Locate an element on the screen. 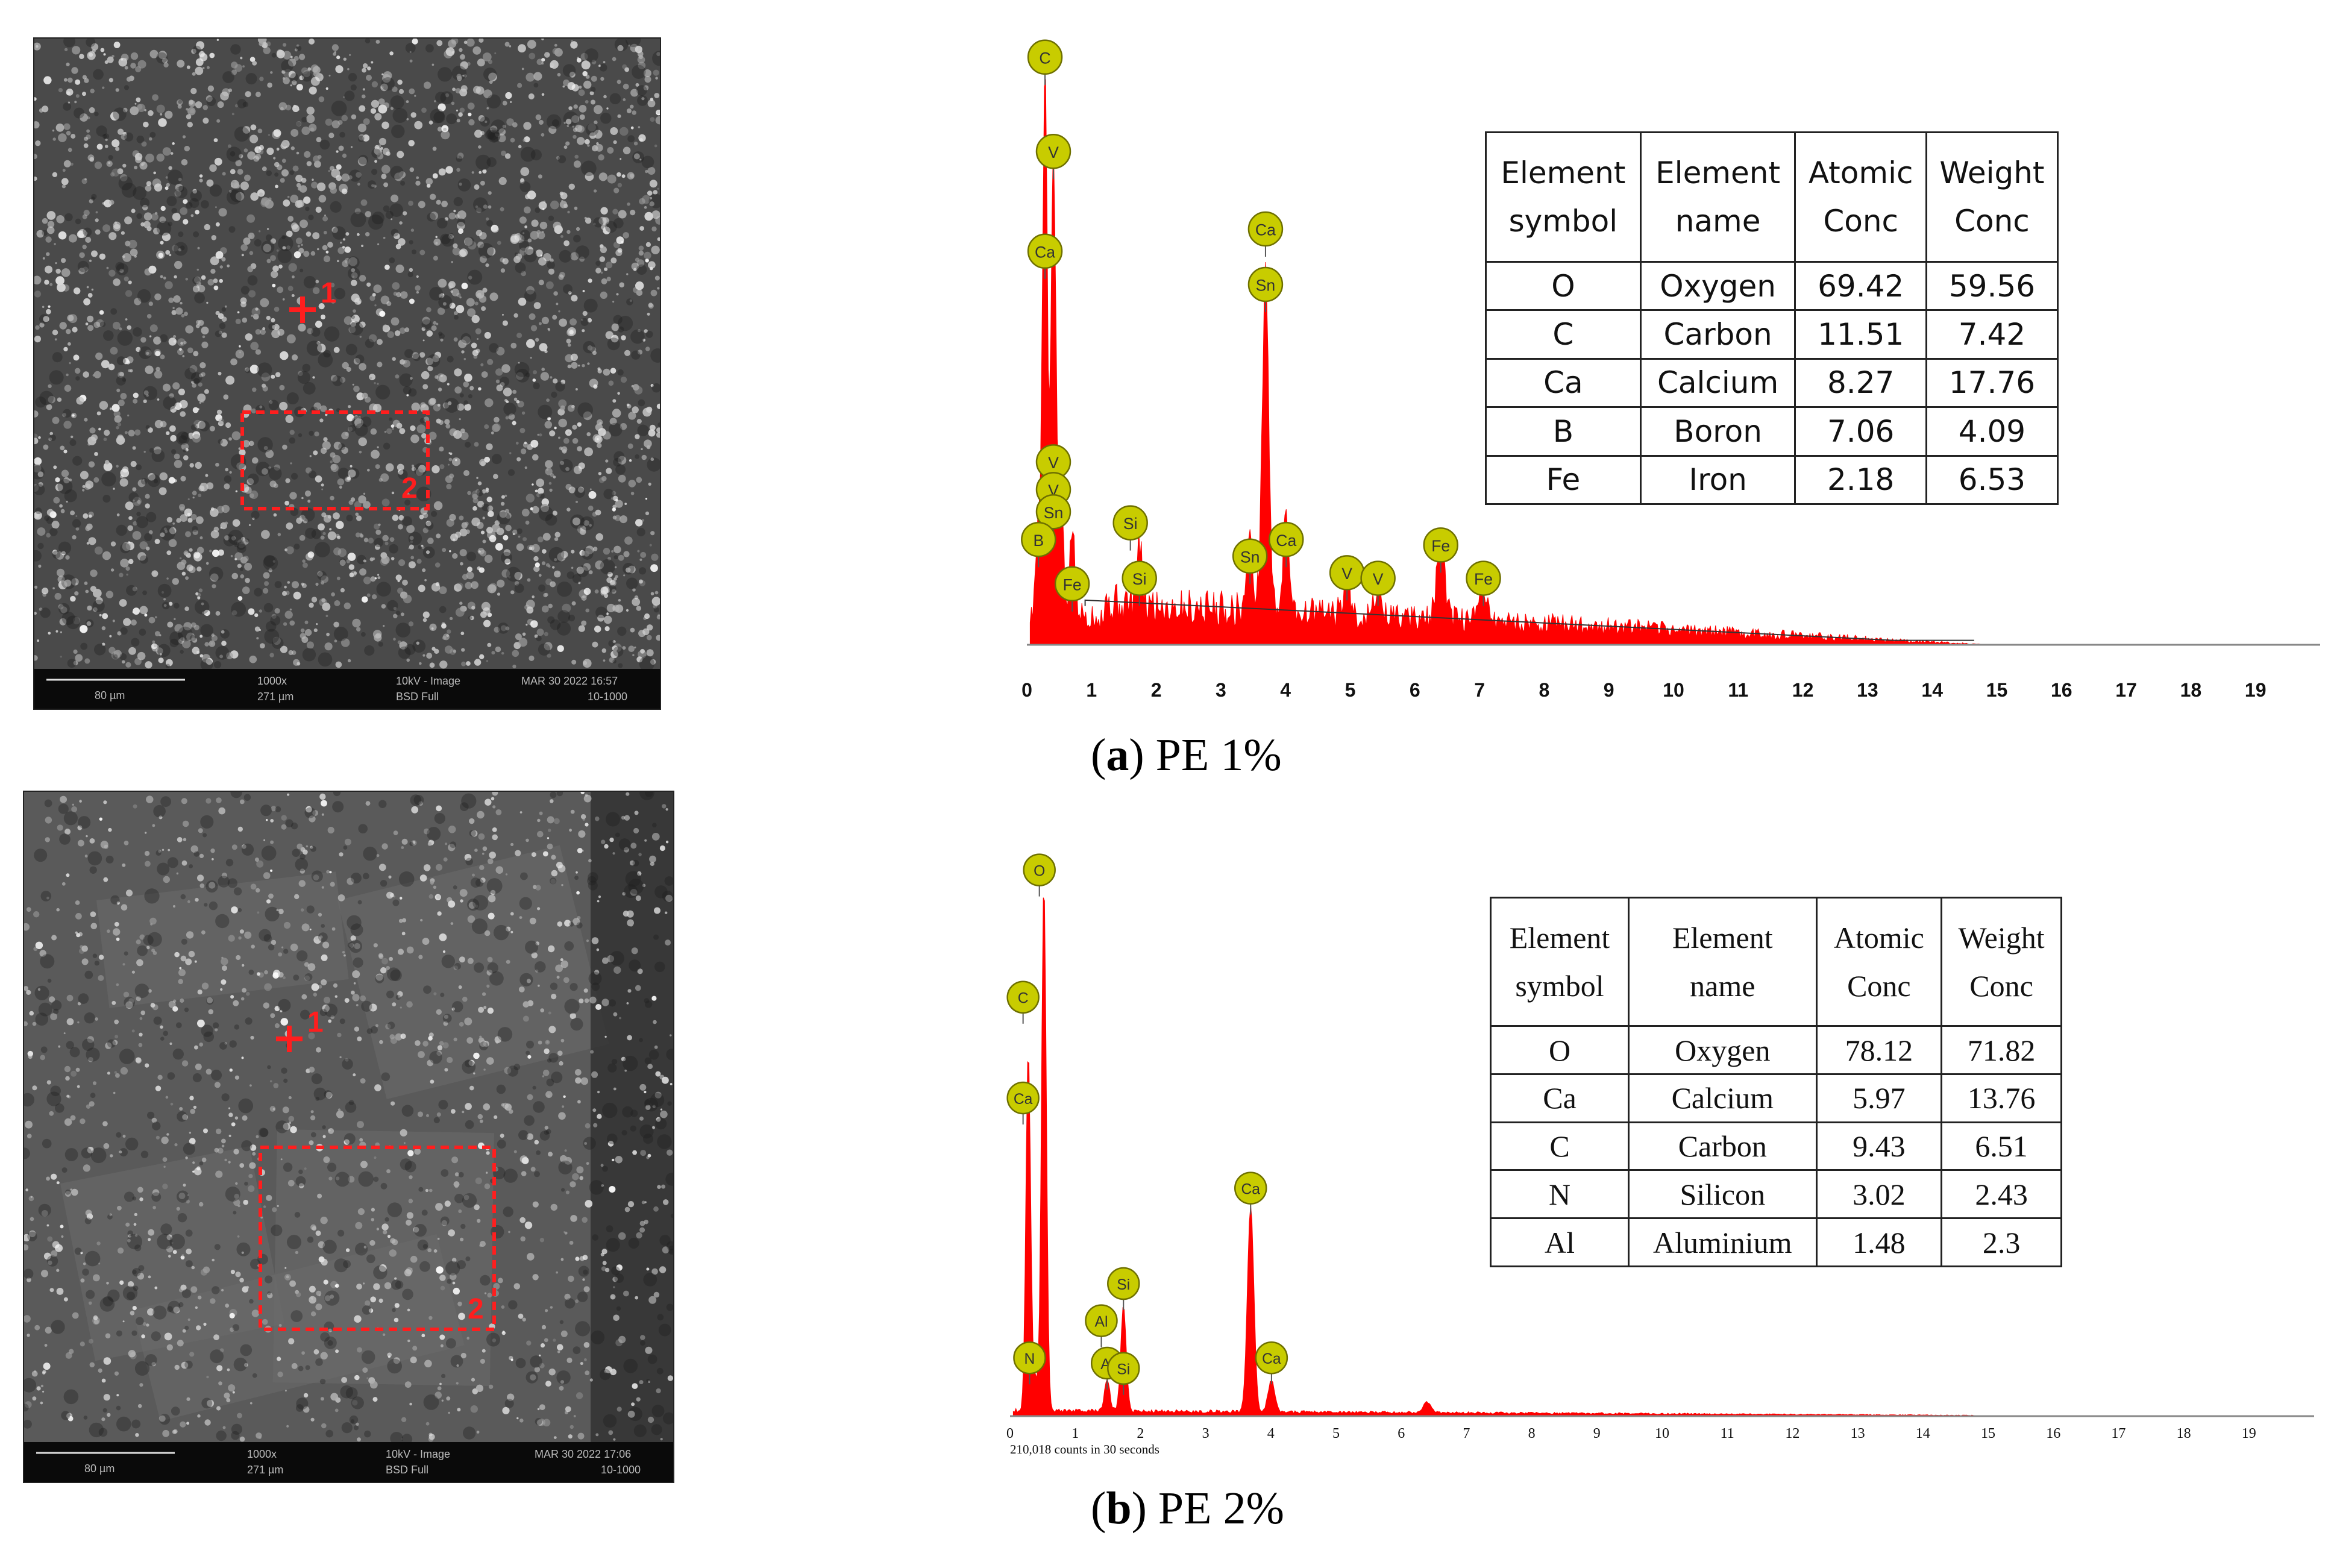 The width and height of the screenshot is (2328, 1568). element-label-badge: V is located at coordinates (1053, 467).